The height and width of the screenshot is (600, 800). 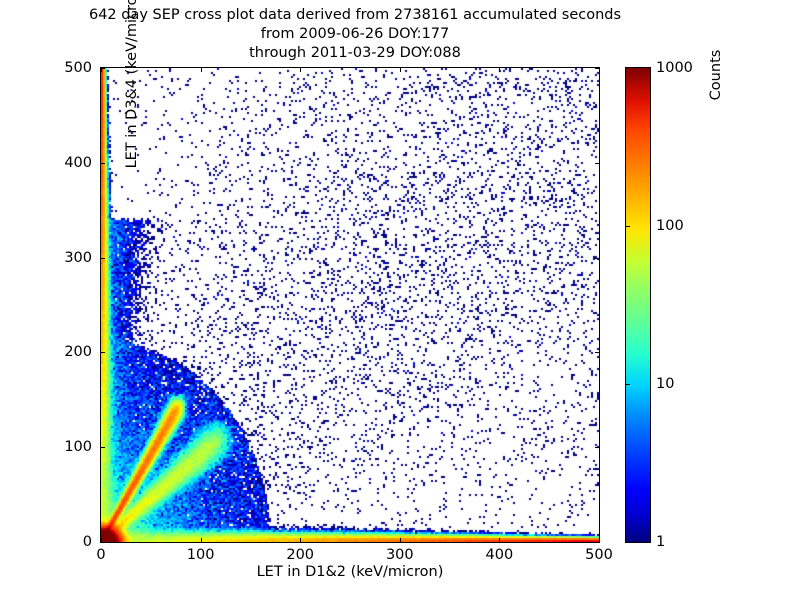 I want to click on title-line-2: from 2009-06-26 DOY:177, so click(x=355, y=34).